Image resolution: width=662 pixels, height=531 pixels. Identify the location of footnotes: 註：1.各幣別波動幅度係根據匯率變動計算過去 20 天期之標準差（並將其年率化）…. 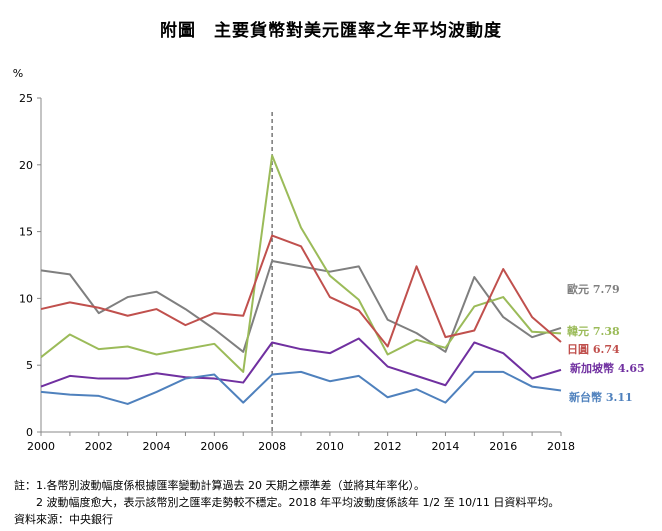
(286, 502).